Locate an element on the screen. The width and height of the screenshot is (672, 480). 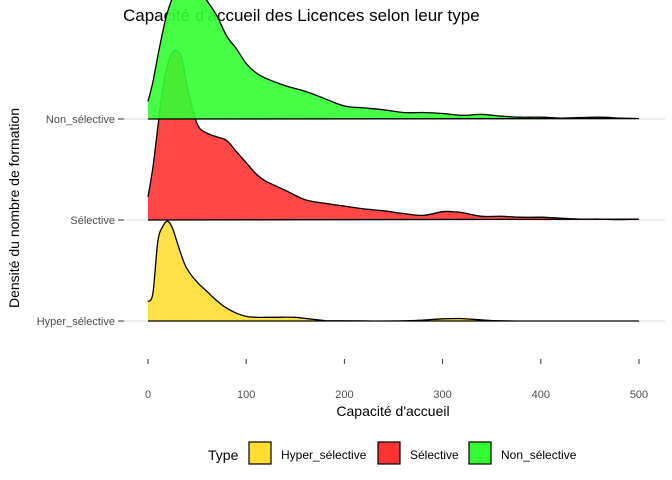
legend-label: Sélective is located at coordinates (434, 455).